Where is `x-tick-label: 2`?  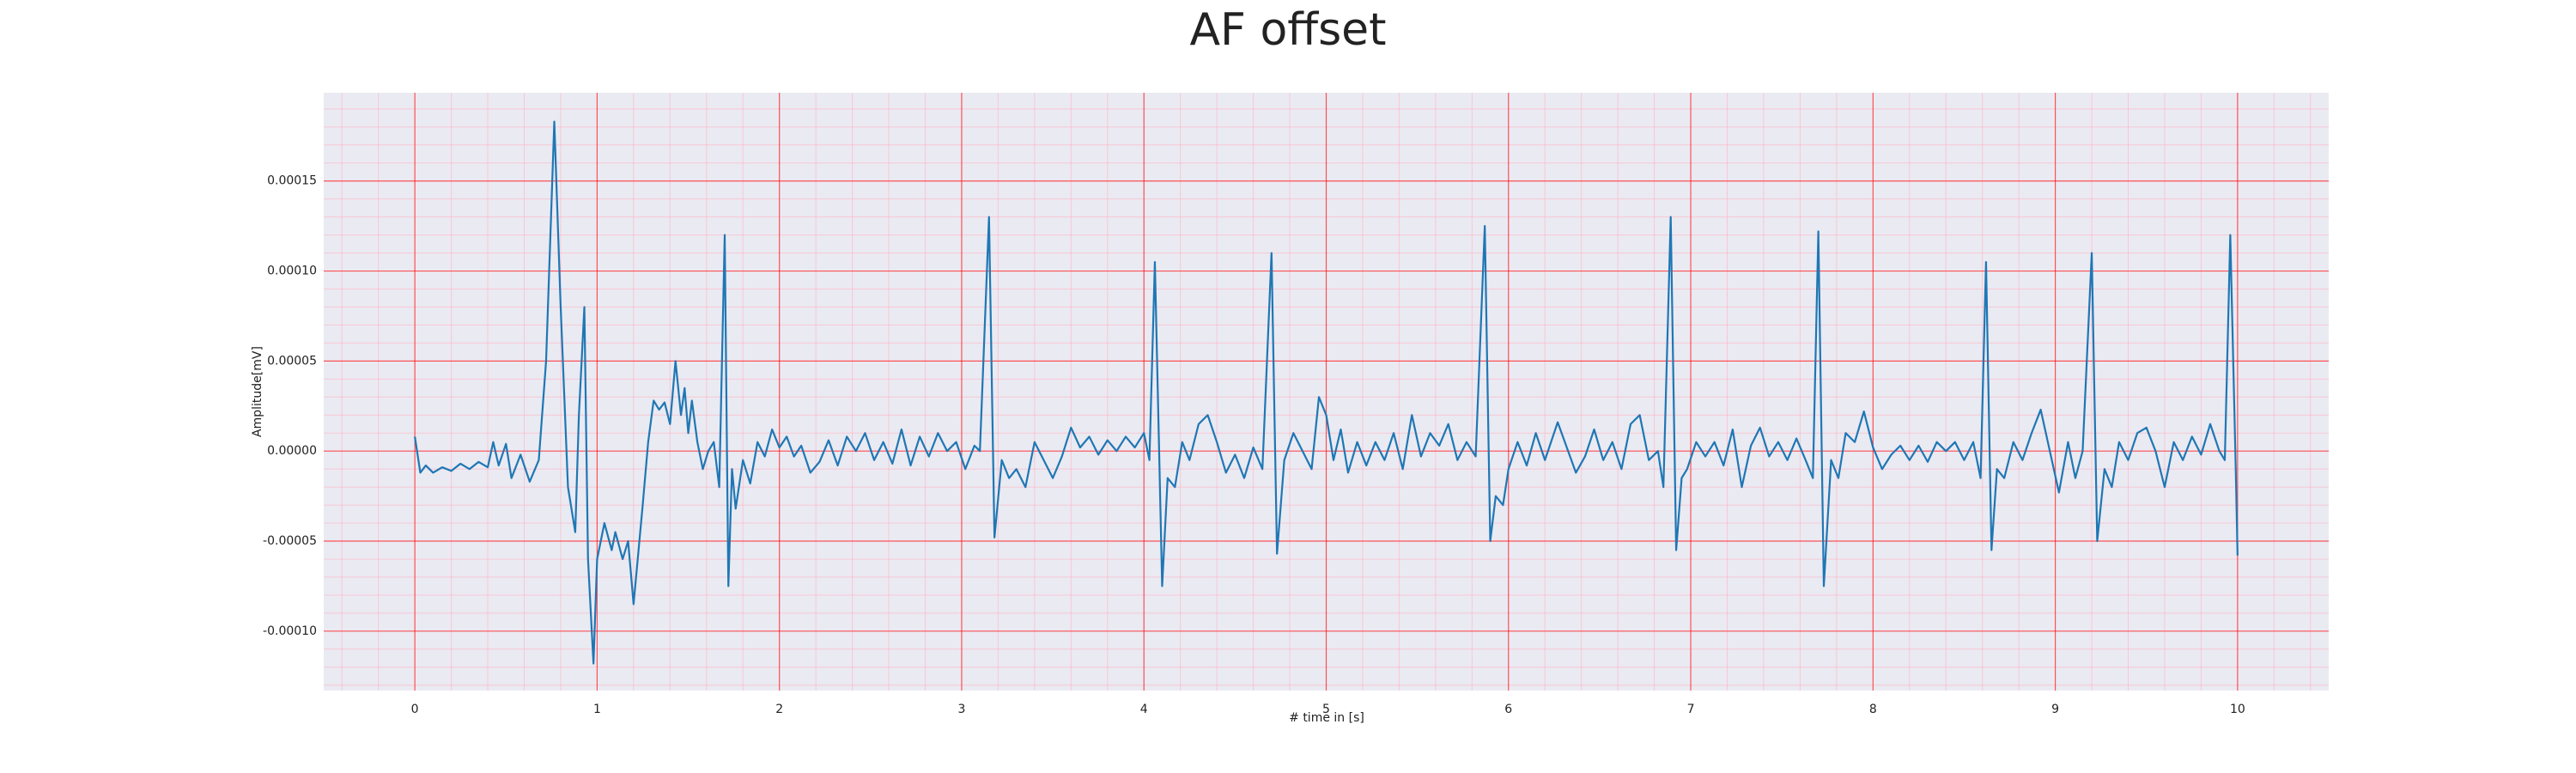
x-tick-label: 2 is located at coordinates (779, 709).